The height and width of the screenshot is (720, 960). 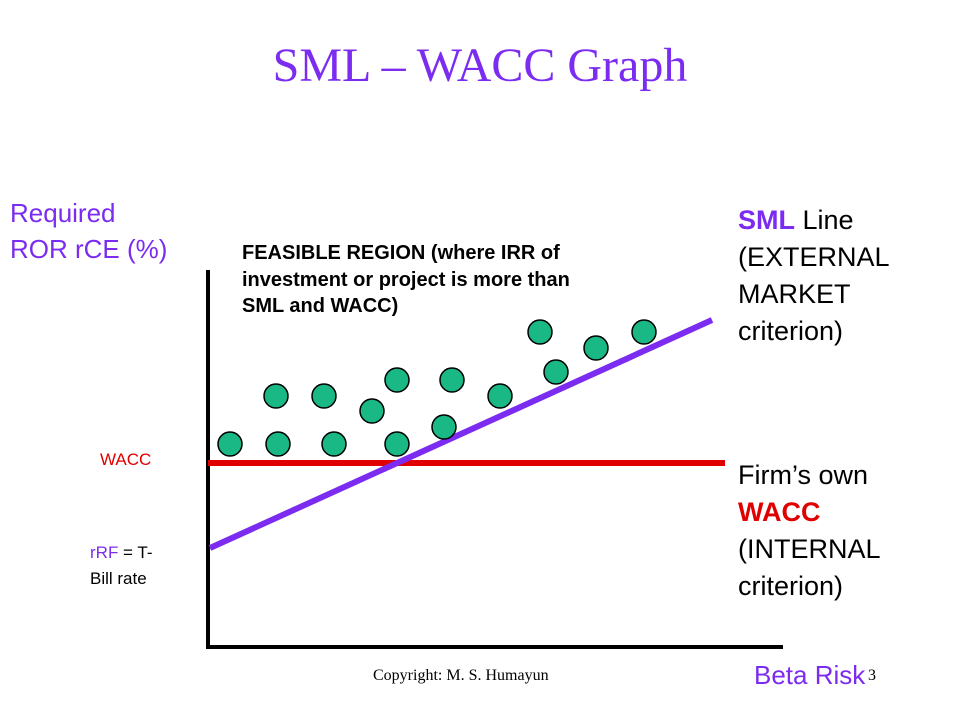 What do you see at coordinates (88, 231) in the screenshot?
I see `y-axis-label: Required ROR rCE (%)` at bounding box center [88, 231].